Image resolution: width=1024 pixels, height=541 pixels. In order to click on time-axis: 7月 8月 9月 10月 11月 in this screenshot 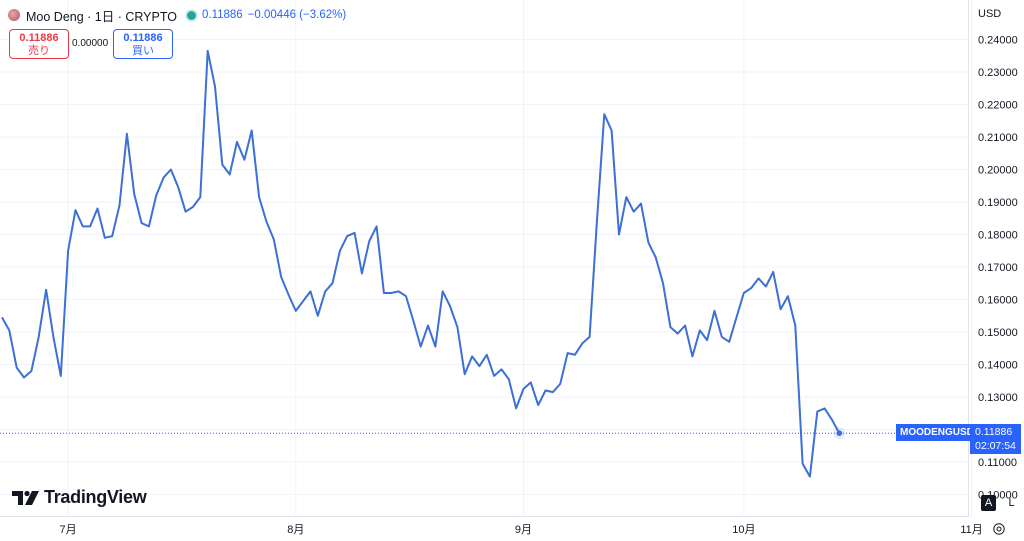, I will do `click(491, 529)`.